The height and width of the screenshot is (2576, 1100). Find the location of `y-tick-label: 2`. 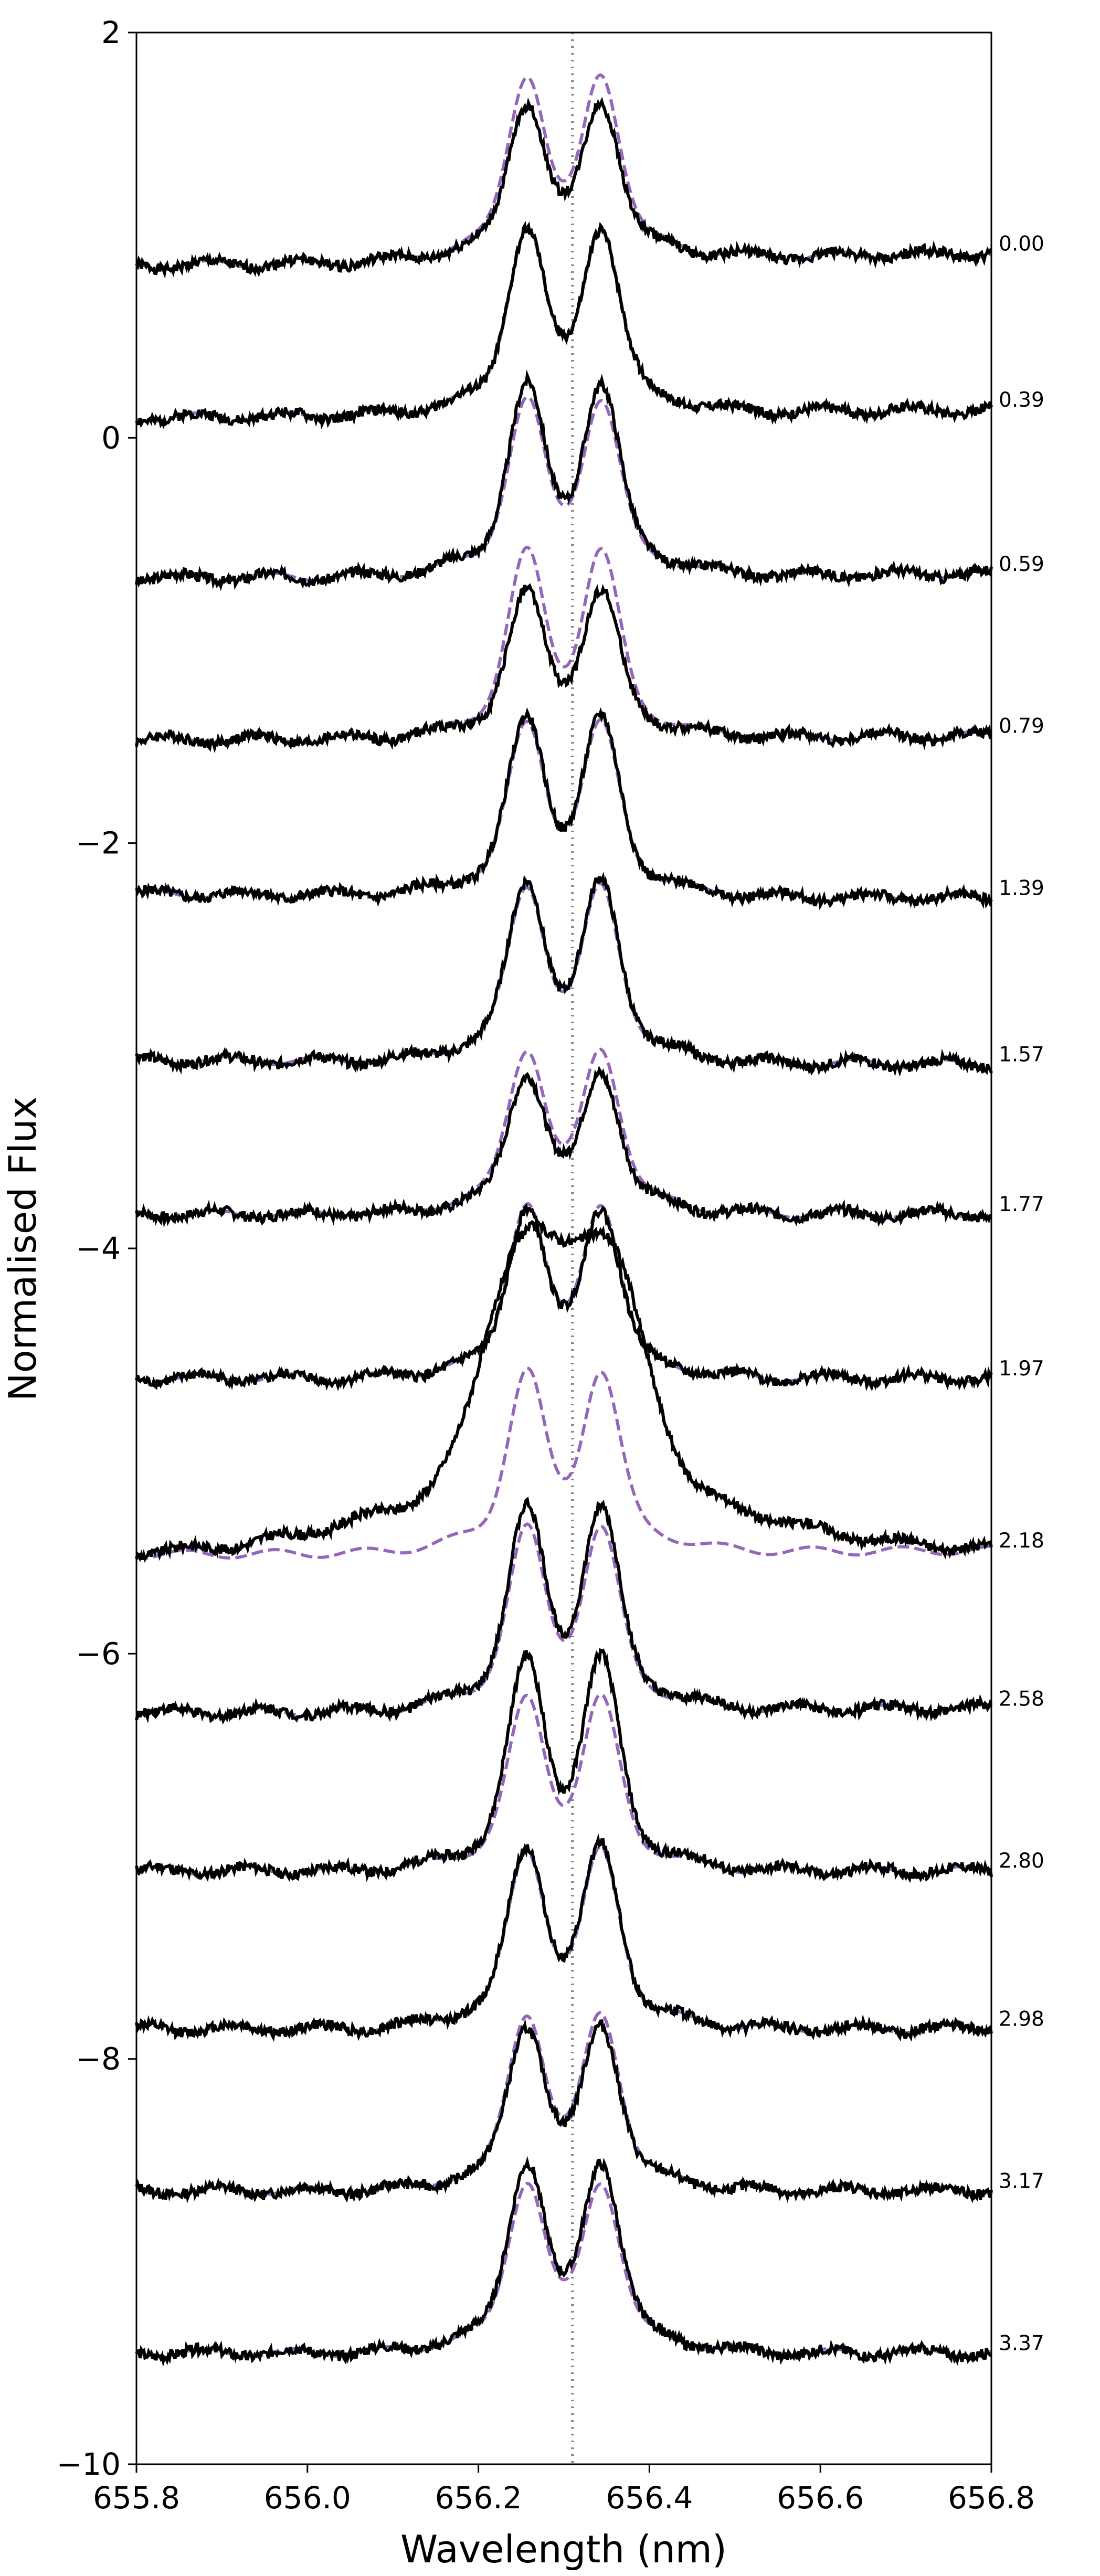

y-tick-label: 2 is located at coordinates (111, 32).